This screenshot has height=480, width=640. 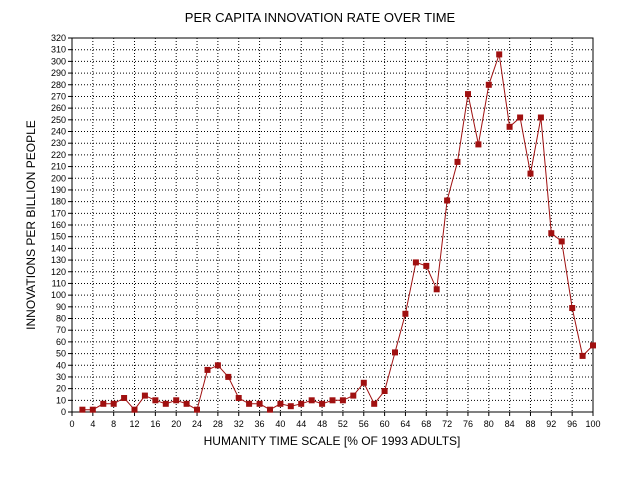 I want to click on x-tick-label: 4, so click(x=92, y=424).